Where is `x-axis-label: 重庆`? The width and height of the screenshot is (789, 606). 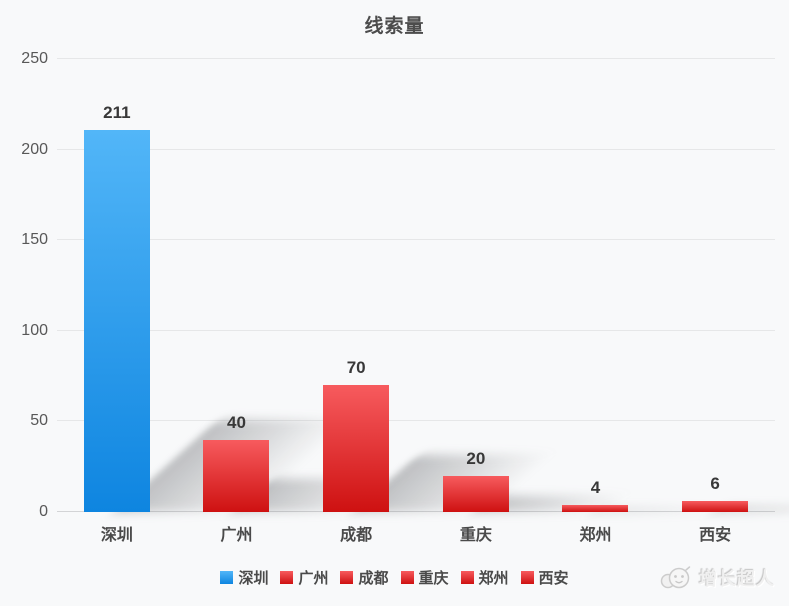
x-axis-label: 重庆 is located at coordinates (475, 535).